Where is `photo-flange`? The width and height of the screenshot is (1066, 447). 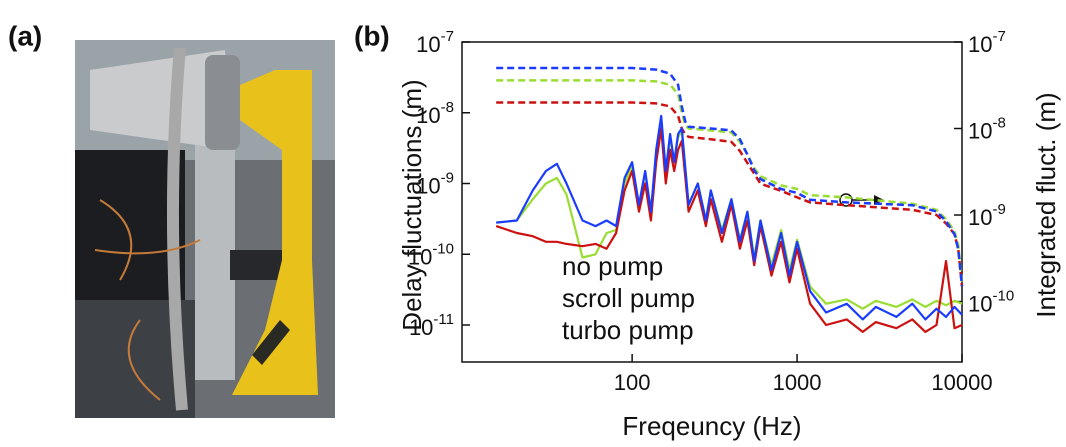
photo-flange is located at coordinates (222, 102).